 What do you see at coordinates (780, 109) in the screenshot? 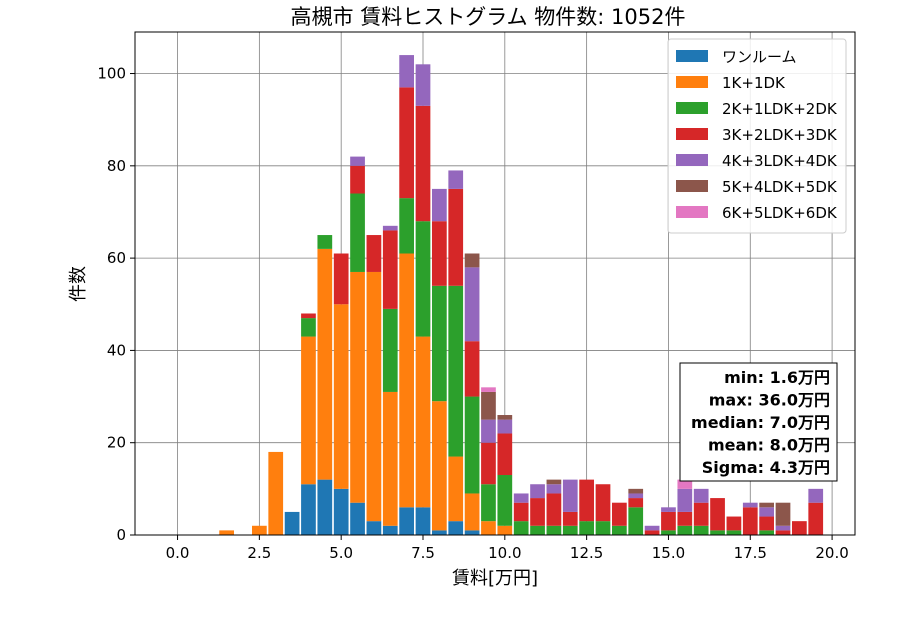
I see `legend-label: 2K+1LDK+2DK` at bounding box center [780, 109].